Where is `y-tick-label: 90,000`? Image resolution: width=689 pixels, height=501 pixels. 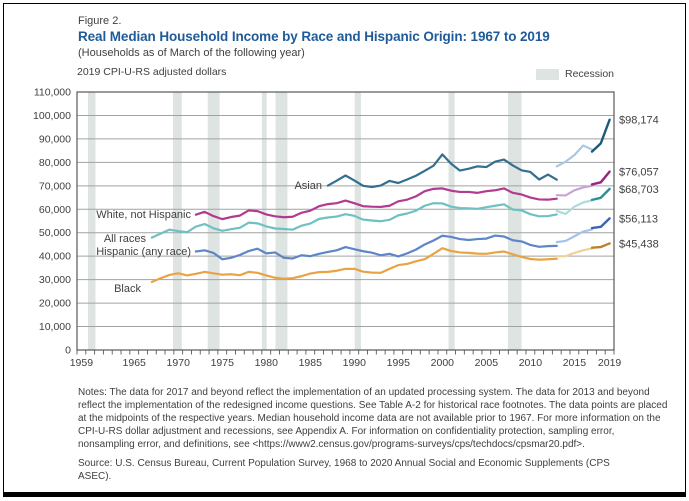
y-tick-label: 90,000 is located at coordinates (55, 139).